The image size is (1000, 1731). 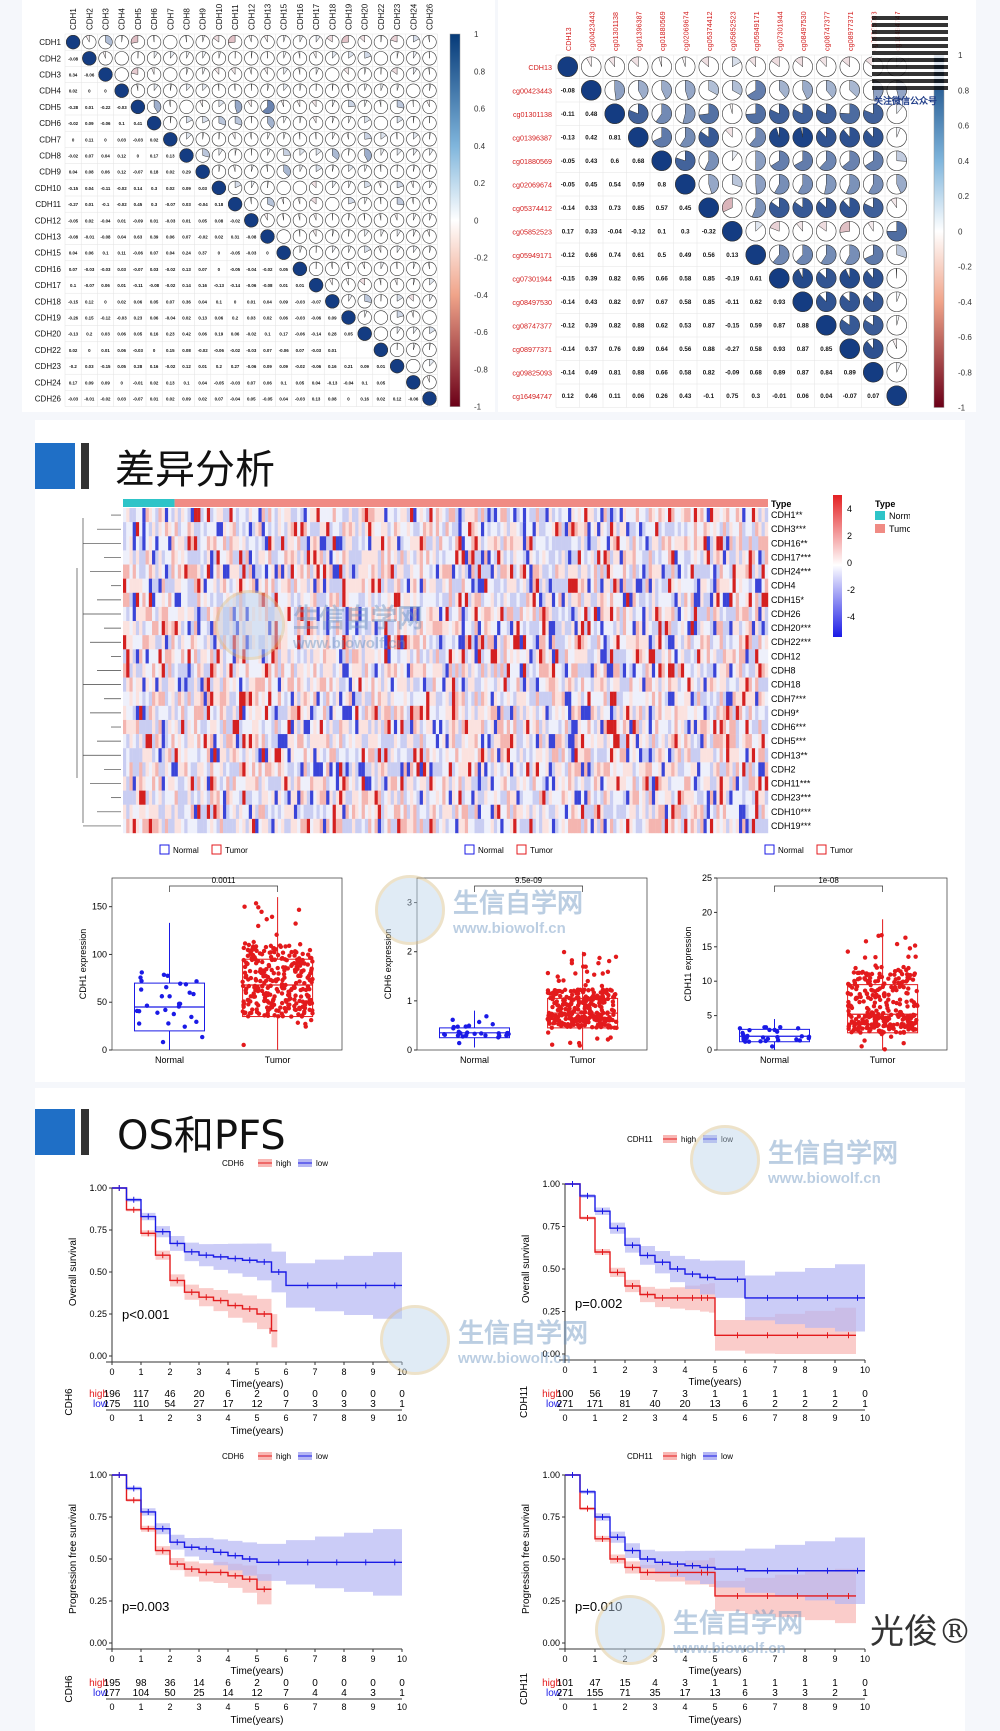 What do you see at coordinates (332, 399) in the screenshot?
I see `corr-value: 0.08` at bounding box center [332, 399].